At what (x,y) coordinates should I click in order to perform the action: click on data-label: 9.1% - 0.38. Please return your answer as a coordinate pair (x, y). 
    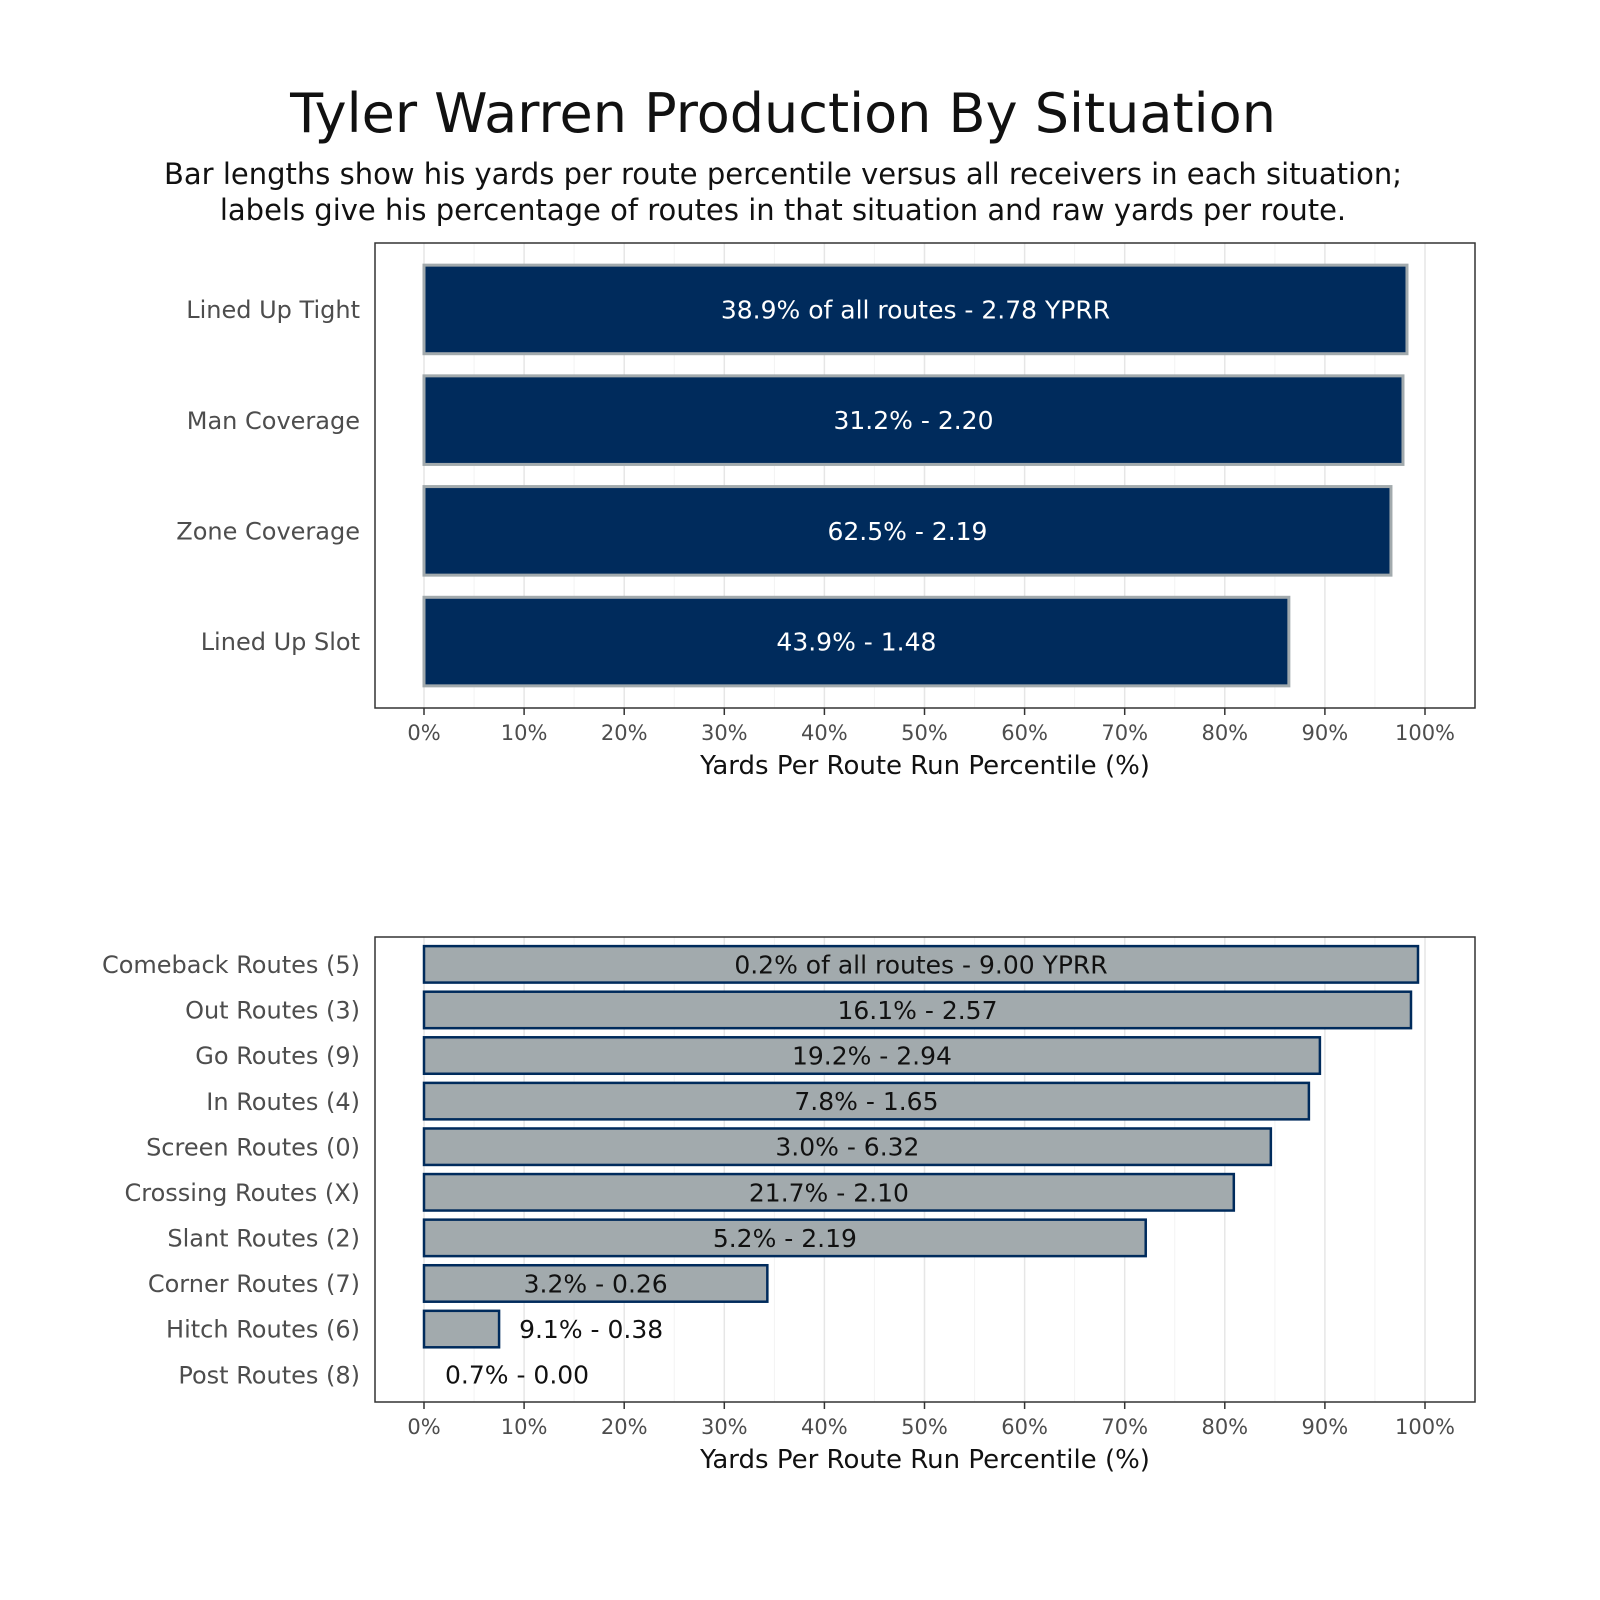
    Looking at the image, I should click on (591, 1329).